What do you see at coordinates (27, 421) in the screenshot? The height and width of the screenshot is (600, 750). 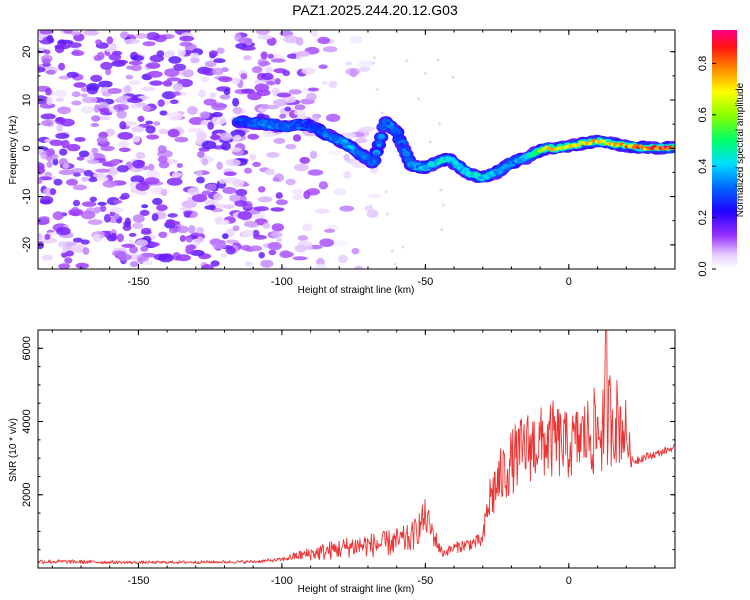 I see `y-tick-label: 4000` at bounding box center [27, 421].